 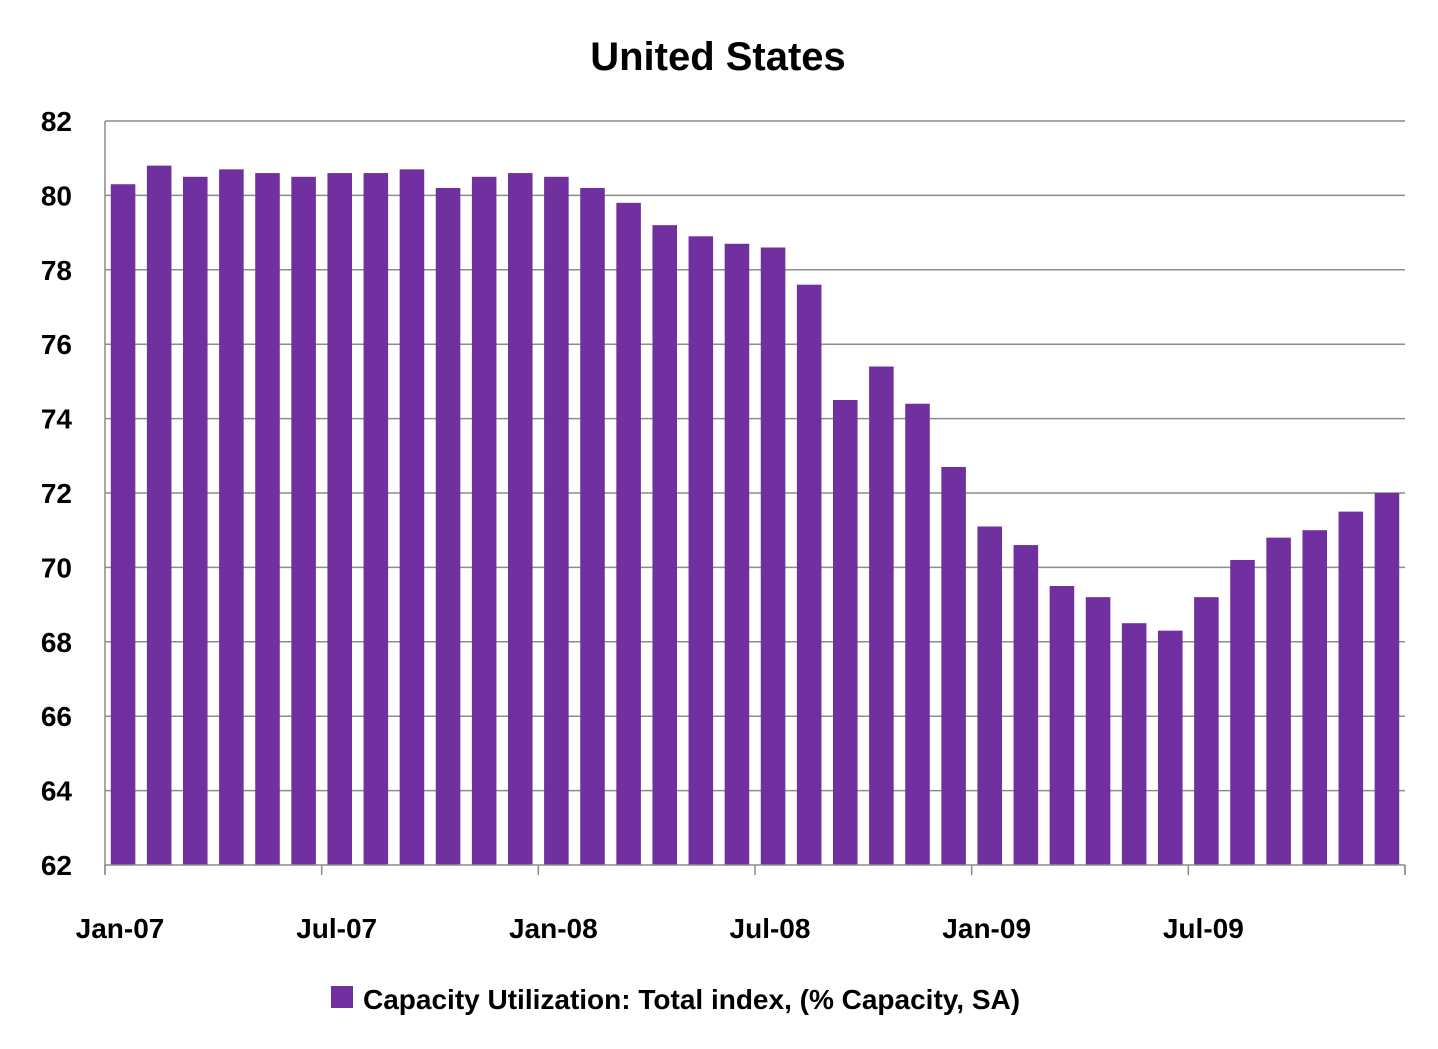 I want to click on x-tick-label: Jul-08, so click(x=770, y=928).